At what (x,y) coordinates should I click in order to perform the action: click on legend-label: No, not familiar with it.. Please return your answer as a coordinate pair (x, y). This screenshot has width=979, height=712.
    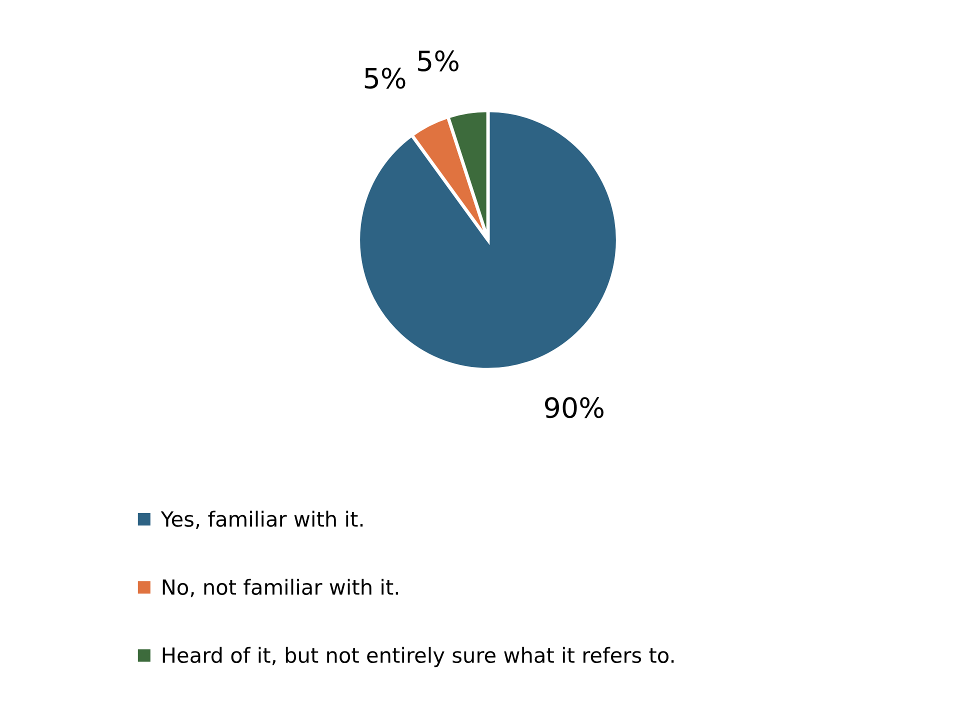
    Looking at the image, I should click on (280, 588).